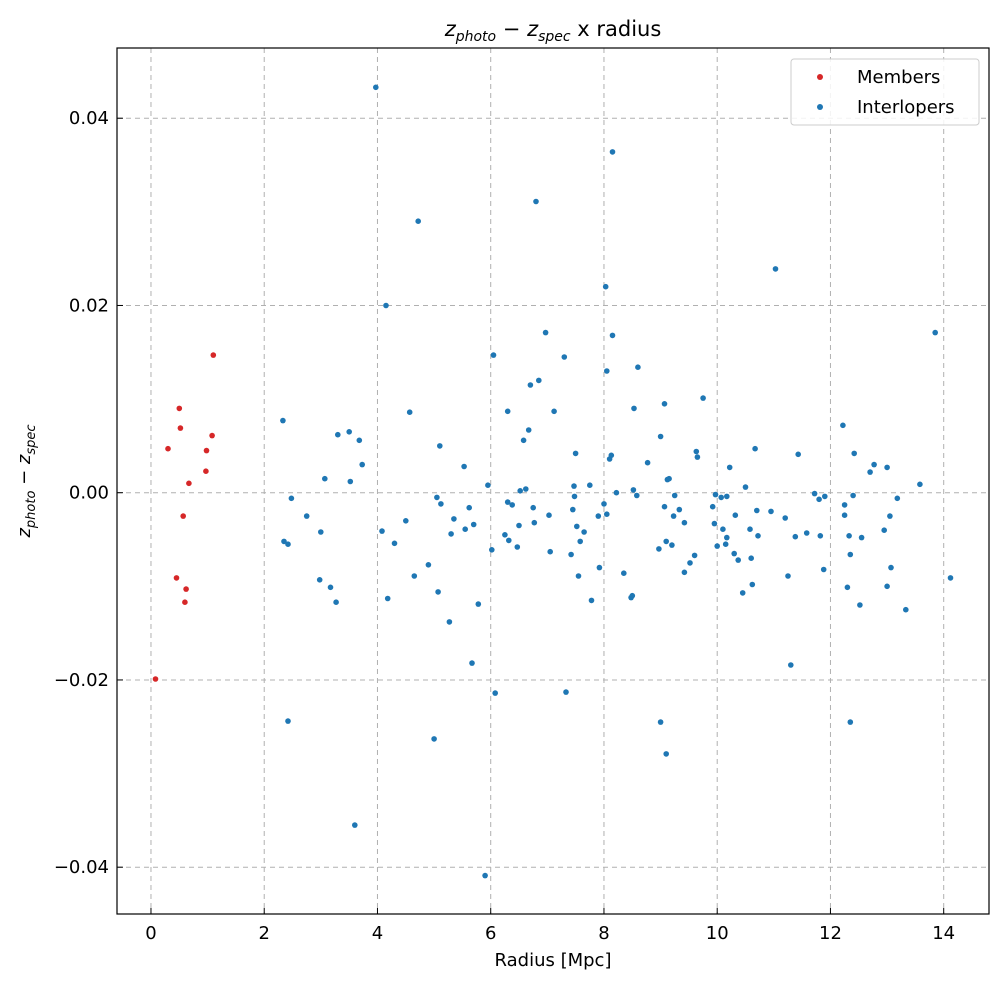  I want to click on legend-label-members: Members, so click(898, 77).